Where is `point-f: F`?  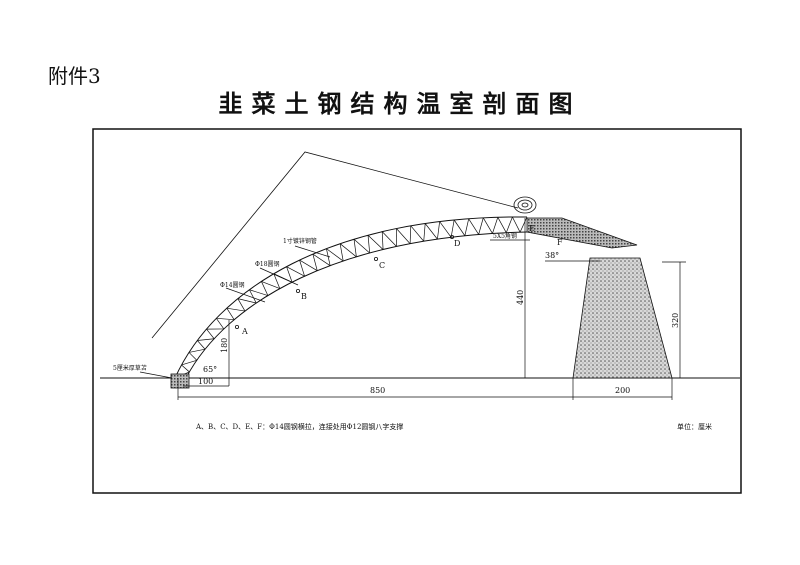 point-f: F is located at coordinates (560, 242).